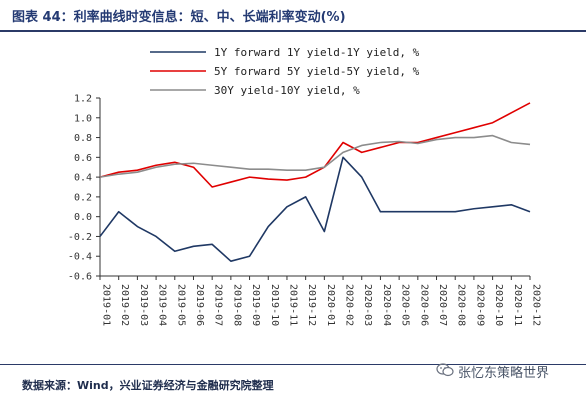  Describe the element at coordinates (405, 305) in the screenshot. I see `x-tick-label: 2020-05` at that location.